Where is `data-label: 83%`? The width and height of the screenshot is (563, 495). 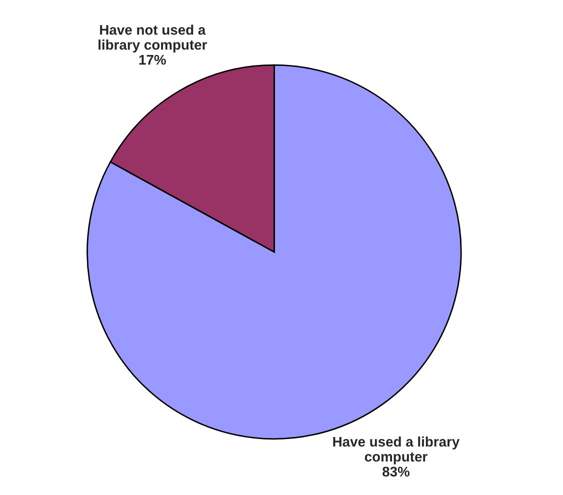
data-label: 83% is located at coordinates (396, 471).